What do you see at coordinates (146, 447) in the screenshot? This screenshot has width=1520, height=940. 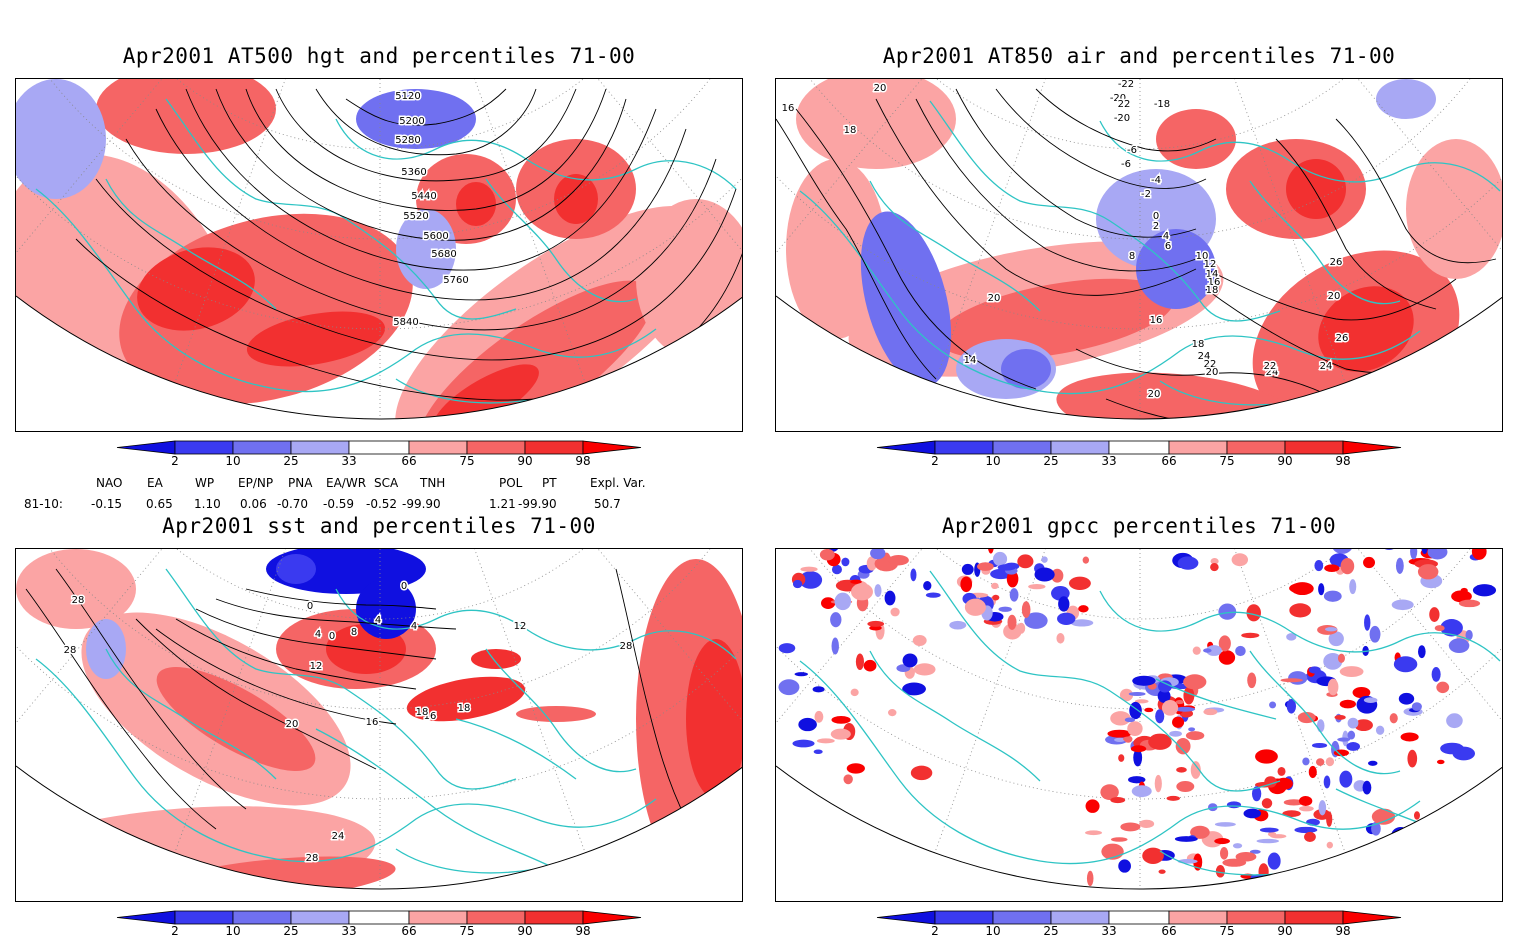 I see `colorbar-arrow-low` at bounding box center [146, 447].